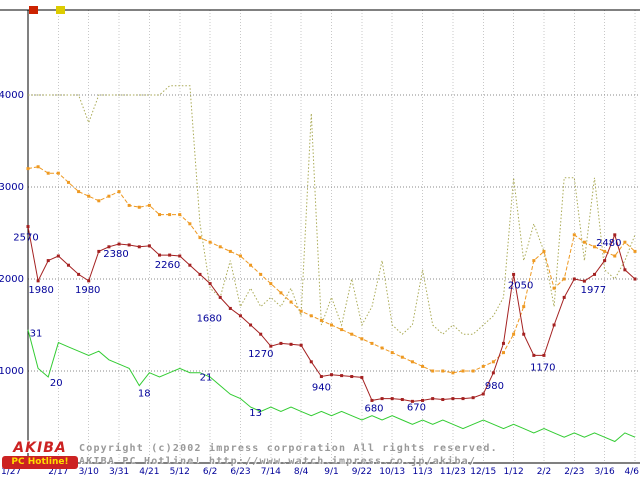 This screenshot has height=480, width=640. Describe the element at coordinates (608, 243) in the screenshot. I see `data-label: 2480` at that location.